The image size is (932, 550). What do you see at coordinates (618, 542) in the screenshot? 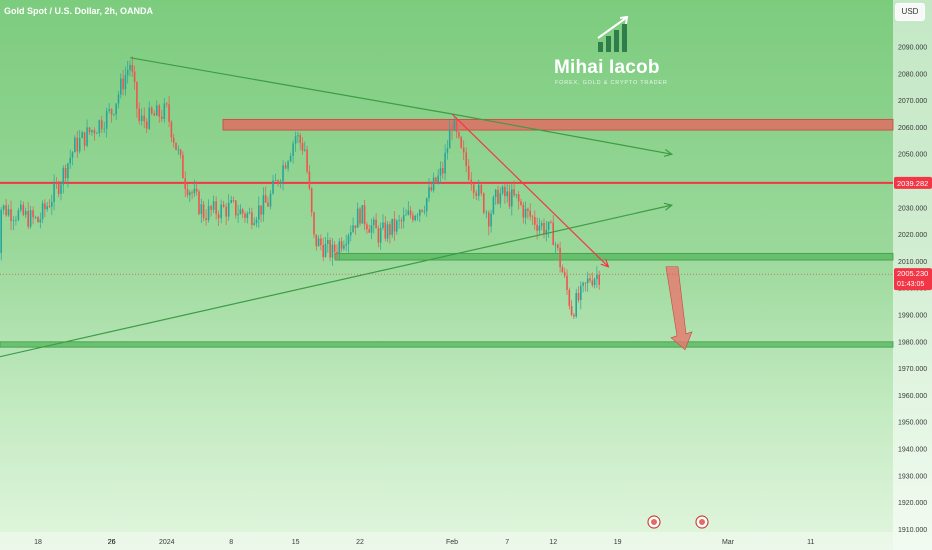
I see `x-tick-label: 19` at bounding box center [618, 542].